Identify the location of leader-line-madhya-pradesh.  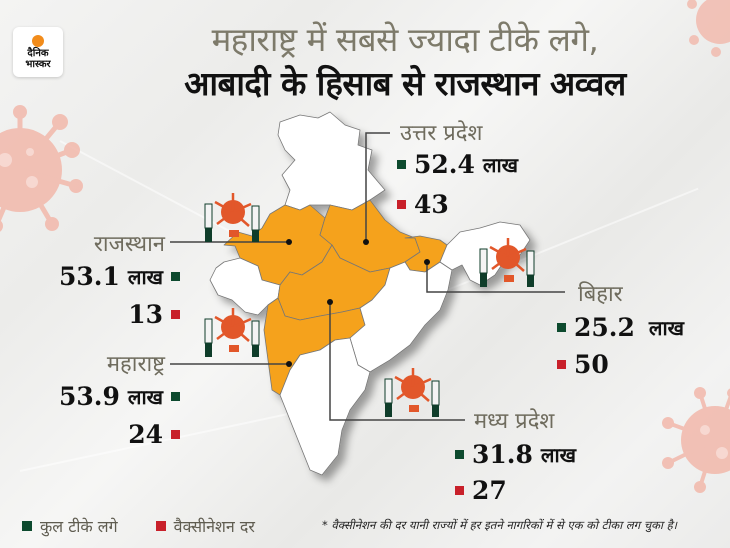
(397, 361).